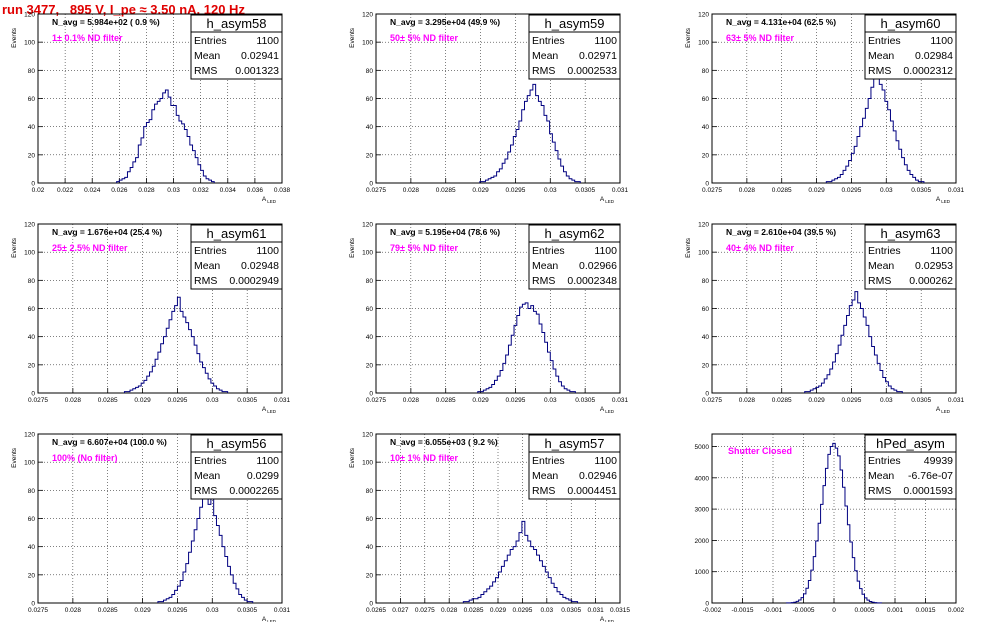 The image size is (996, 622). I want to click on filter-annotation: 10± 1% ND filter, so click(424, 458).